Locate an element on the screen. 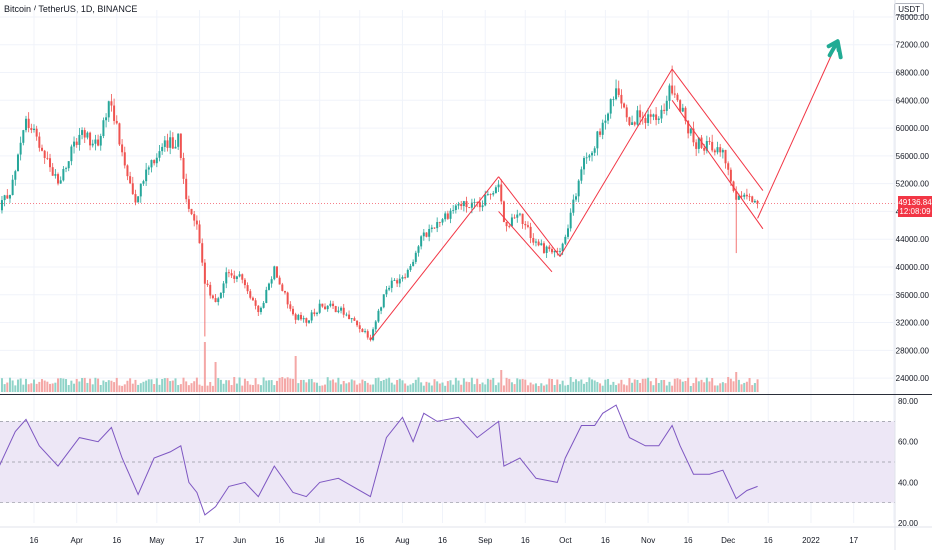 The width and height of the screenshot is (932, 550). time-tick-label: Sep is located at coordinates (485, 540).